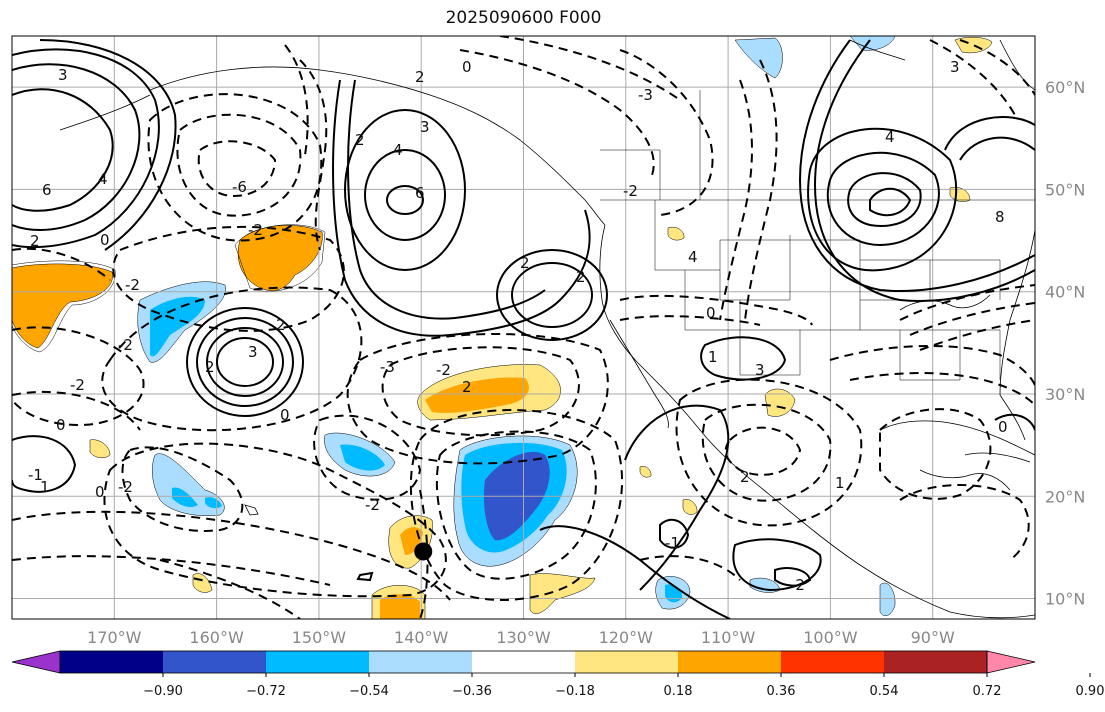 The width and height of the screenshot is (1105, 712). What do you see at coordinates (672, 543) in the screenshot?
I see `contour-label: -1` at bounding box center [672, 543].